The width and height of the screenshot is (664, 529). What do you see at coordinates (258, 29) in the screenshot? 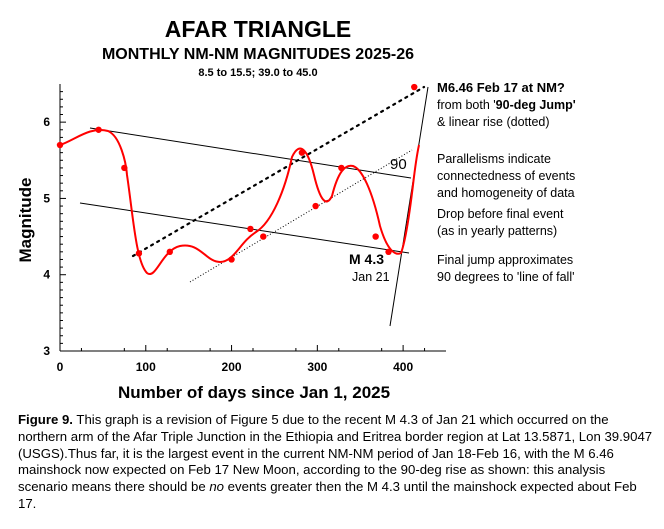
I see `chart-title: AFAR TRIANGLE` at bounding box center [258, 29].